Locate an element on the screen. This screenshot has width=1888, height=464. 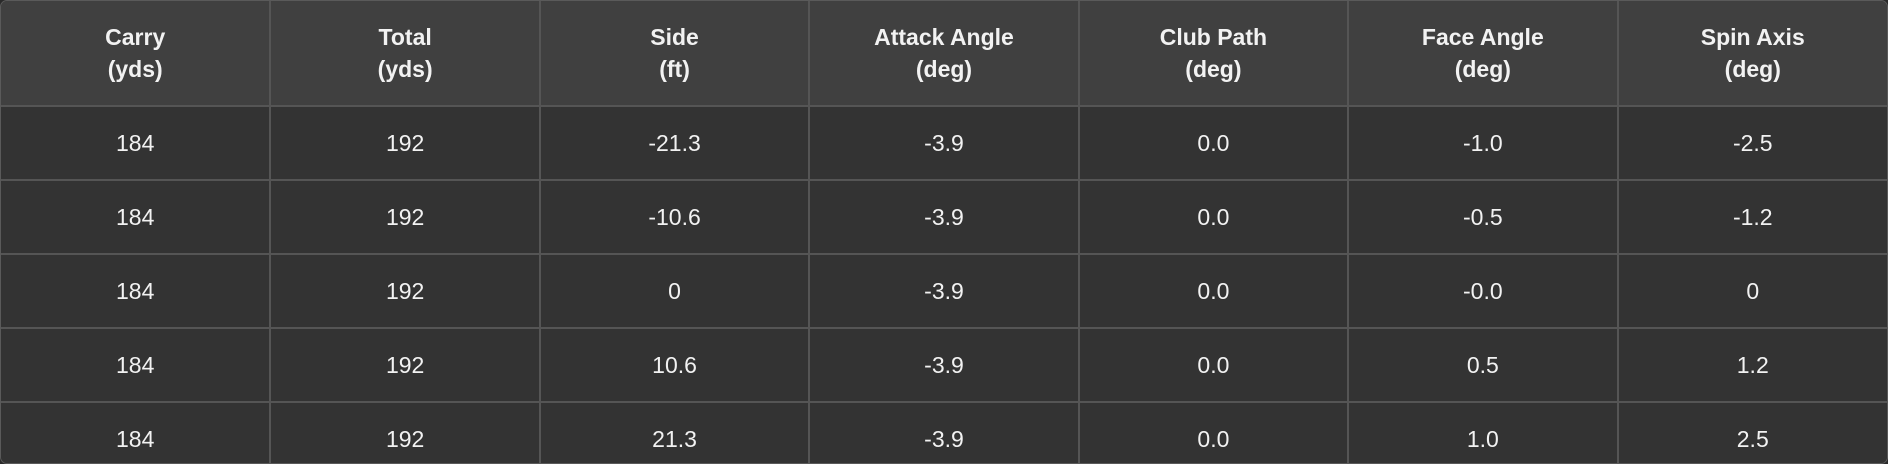
table-cell: 1.0 is located at coordinates (1483, 432).